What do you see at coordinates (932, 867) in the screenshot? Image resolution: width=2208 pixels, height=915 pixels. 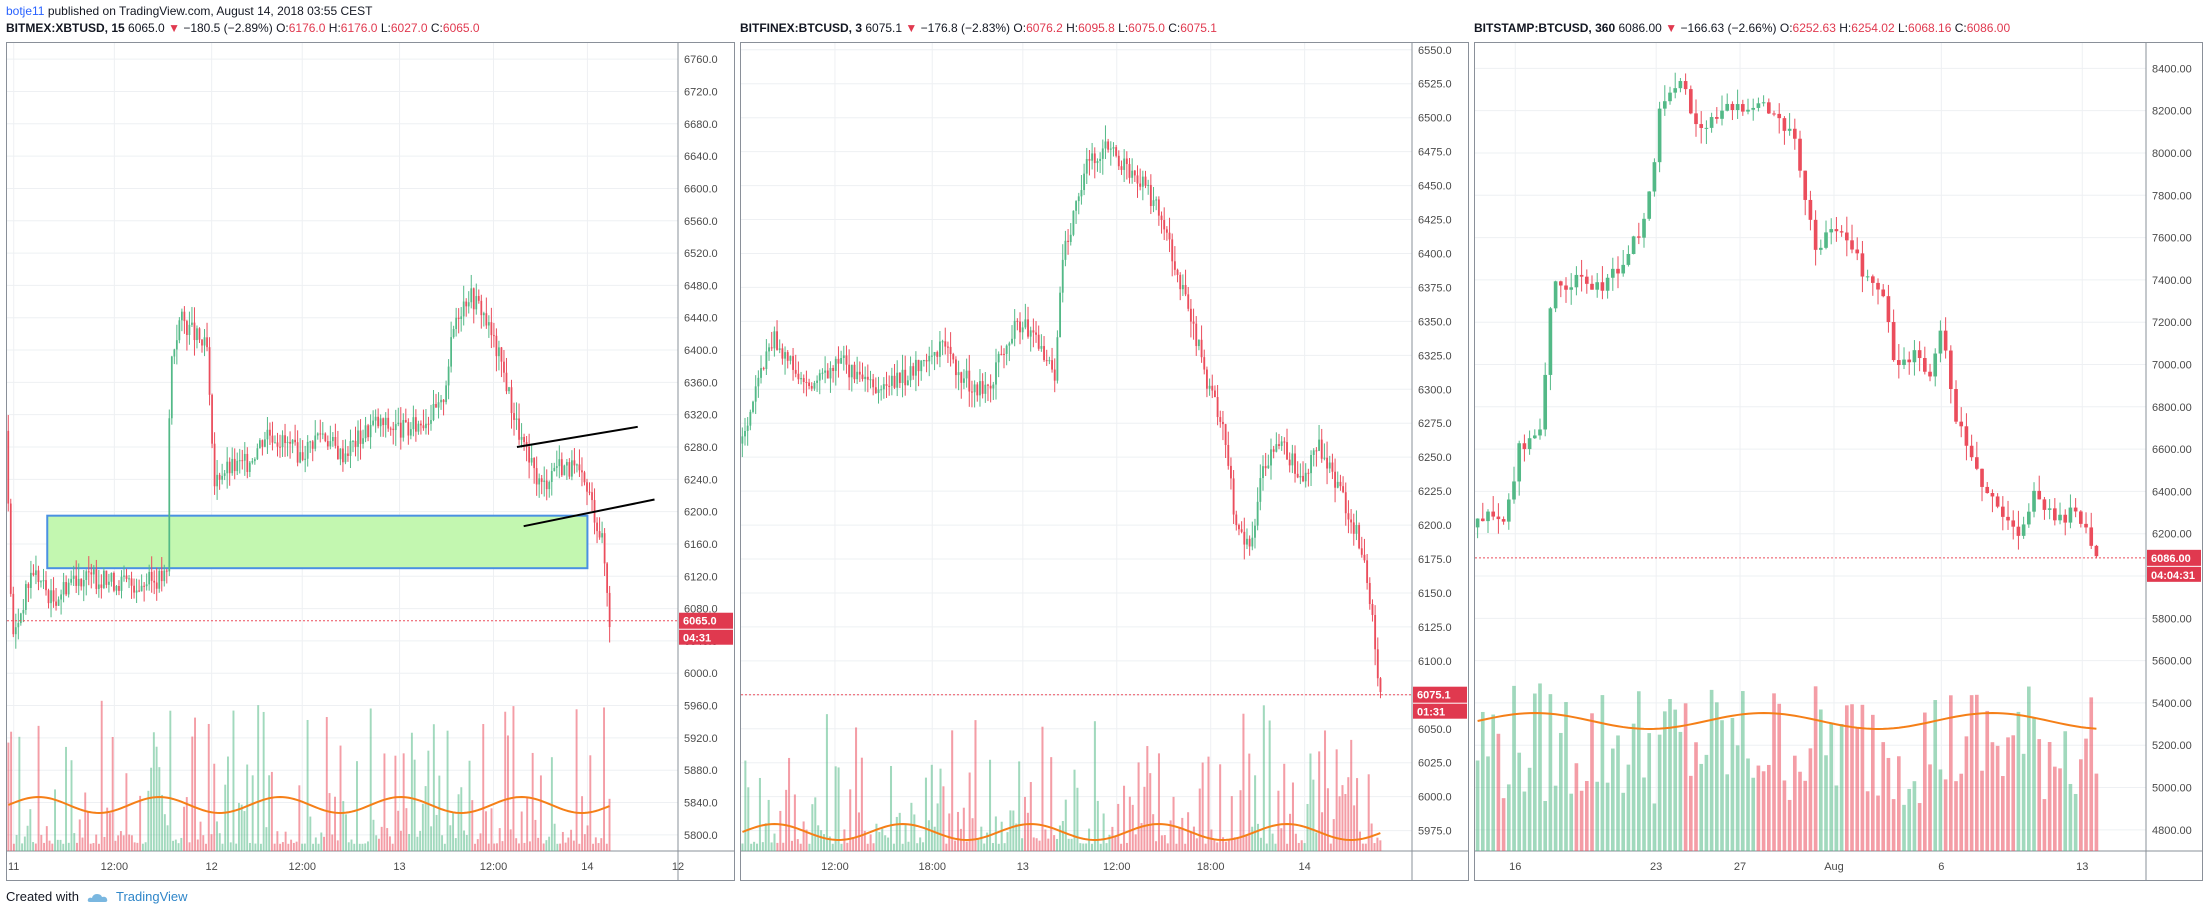 I see `x-tick-label: 18:00` at bounding box center [932, 867].